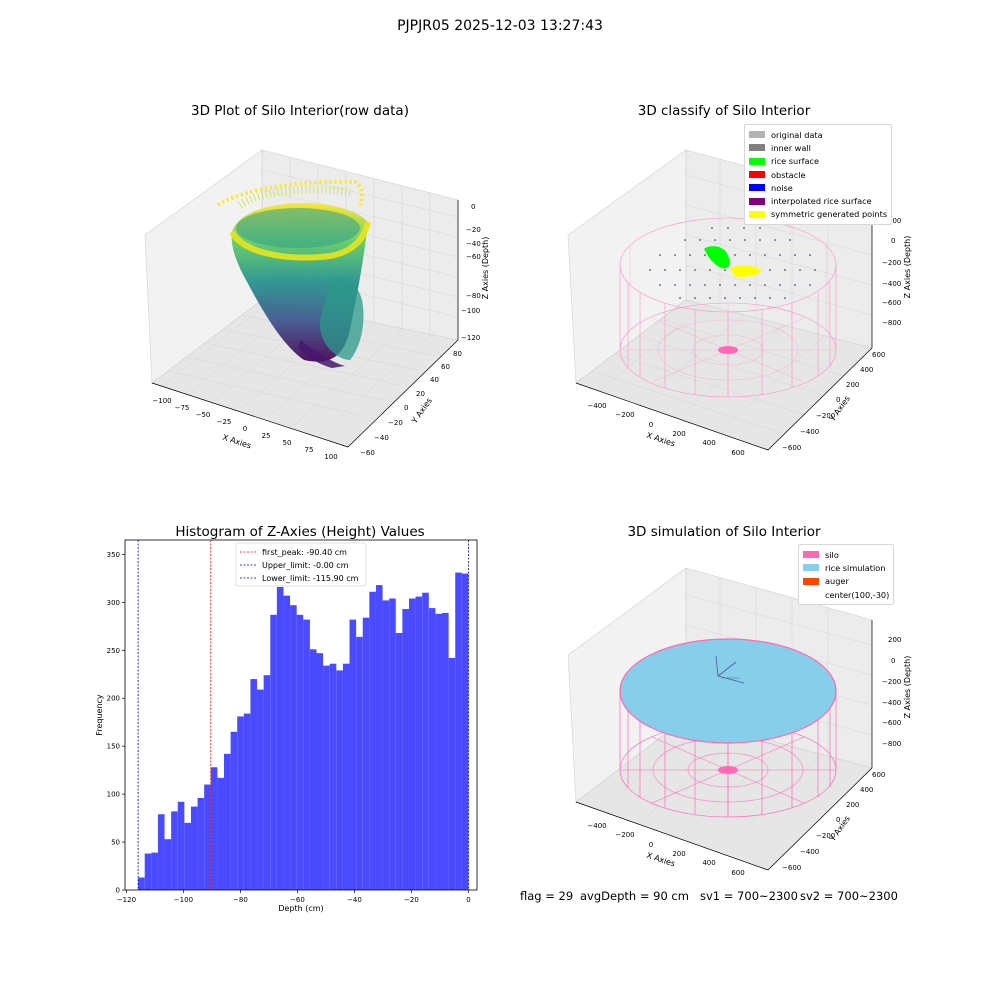 The image size is (1000, 1000). What do you see at coordinates (749, 896) in the screenshot?
I see `footer-sv1: sv1 = 700~2300` at bounding box center [749, 896].